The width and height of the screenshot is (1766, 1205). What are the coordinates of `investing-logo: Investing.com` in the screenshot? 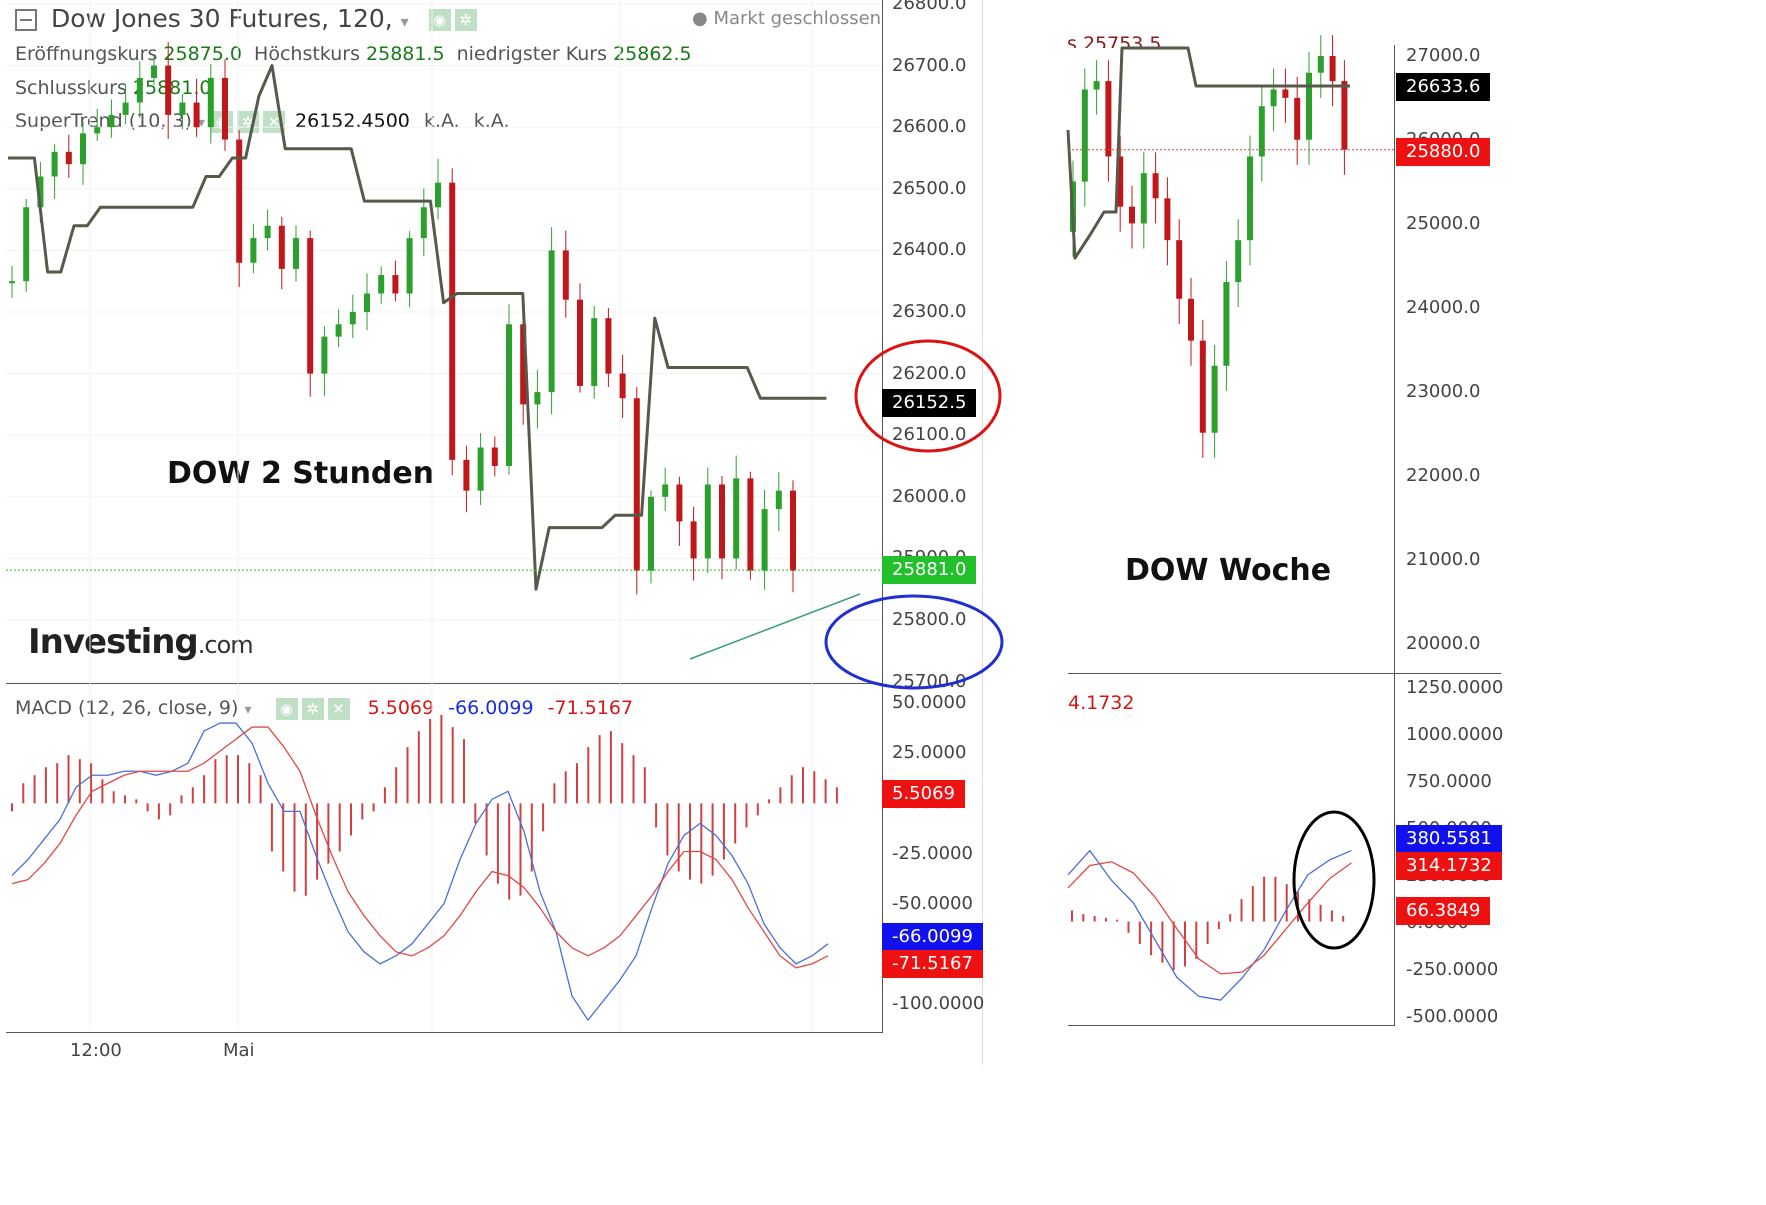 It's located at (141, 642).